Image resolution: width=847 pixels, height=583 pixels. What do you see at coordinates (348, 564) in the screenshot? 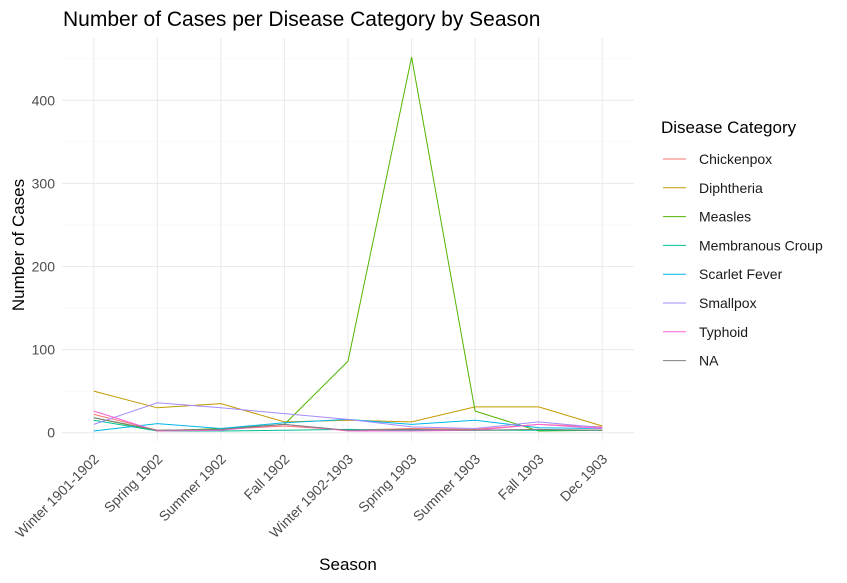
I see `x-axis-title: Season` at bounding box center [348, 564].